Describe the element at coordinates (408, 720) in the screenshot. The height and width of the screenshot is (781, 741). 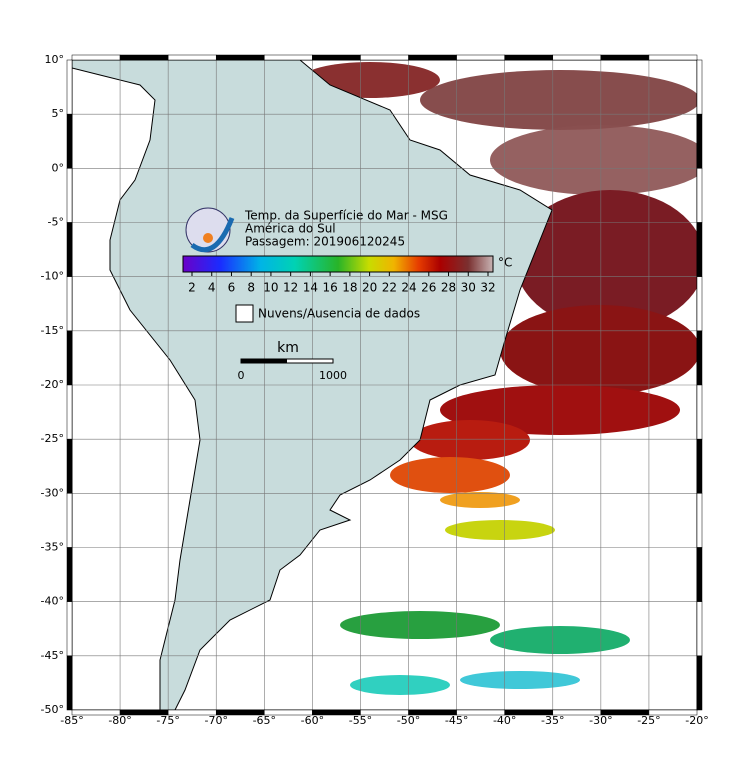
I see `lon-tick-label: -50°` at that location.